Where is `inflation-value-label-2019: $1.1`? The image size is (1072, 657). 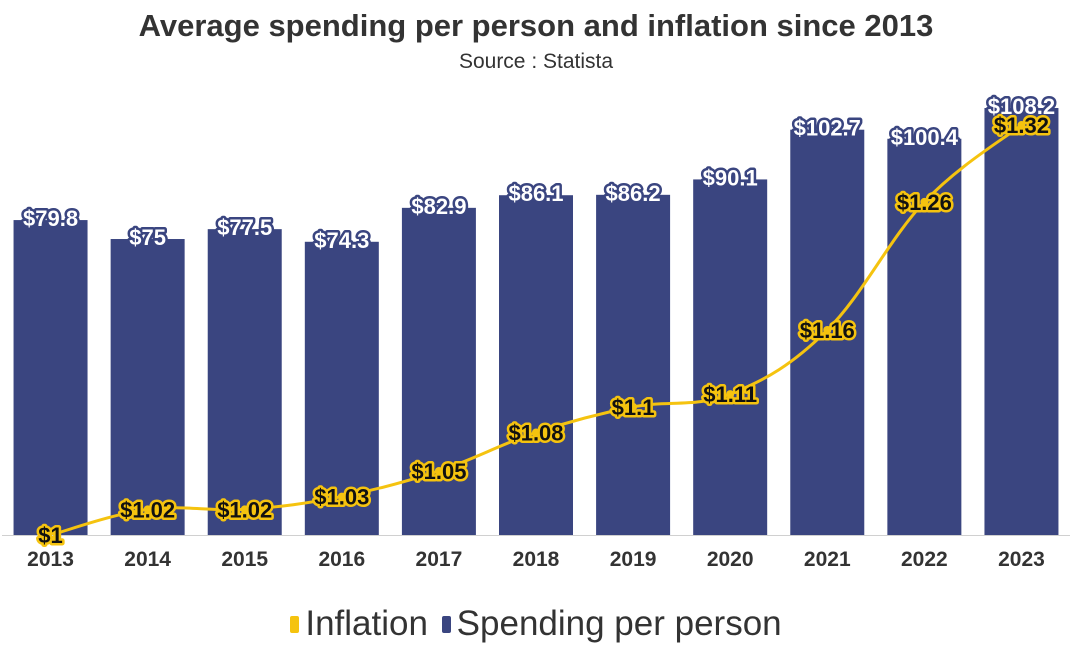
inflation-value-label-2019: $1.1 is located at coordinates (633, 407).